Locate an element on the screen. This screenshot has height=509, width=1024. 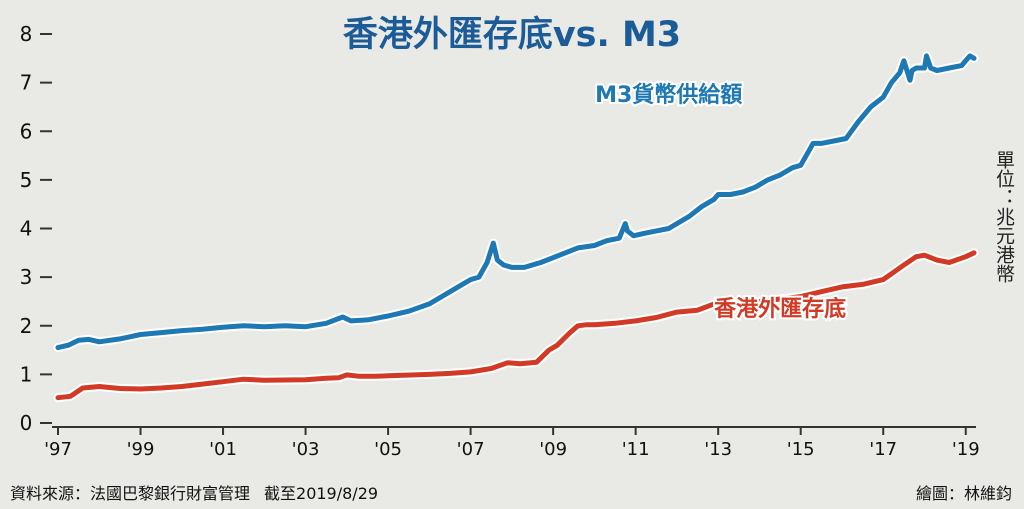
x-tick-label: '97 is located at coordinates (58, 449).